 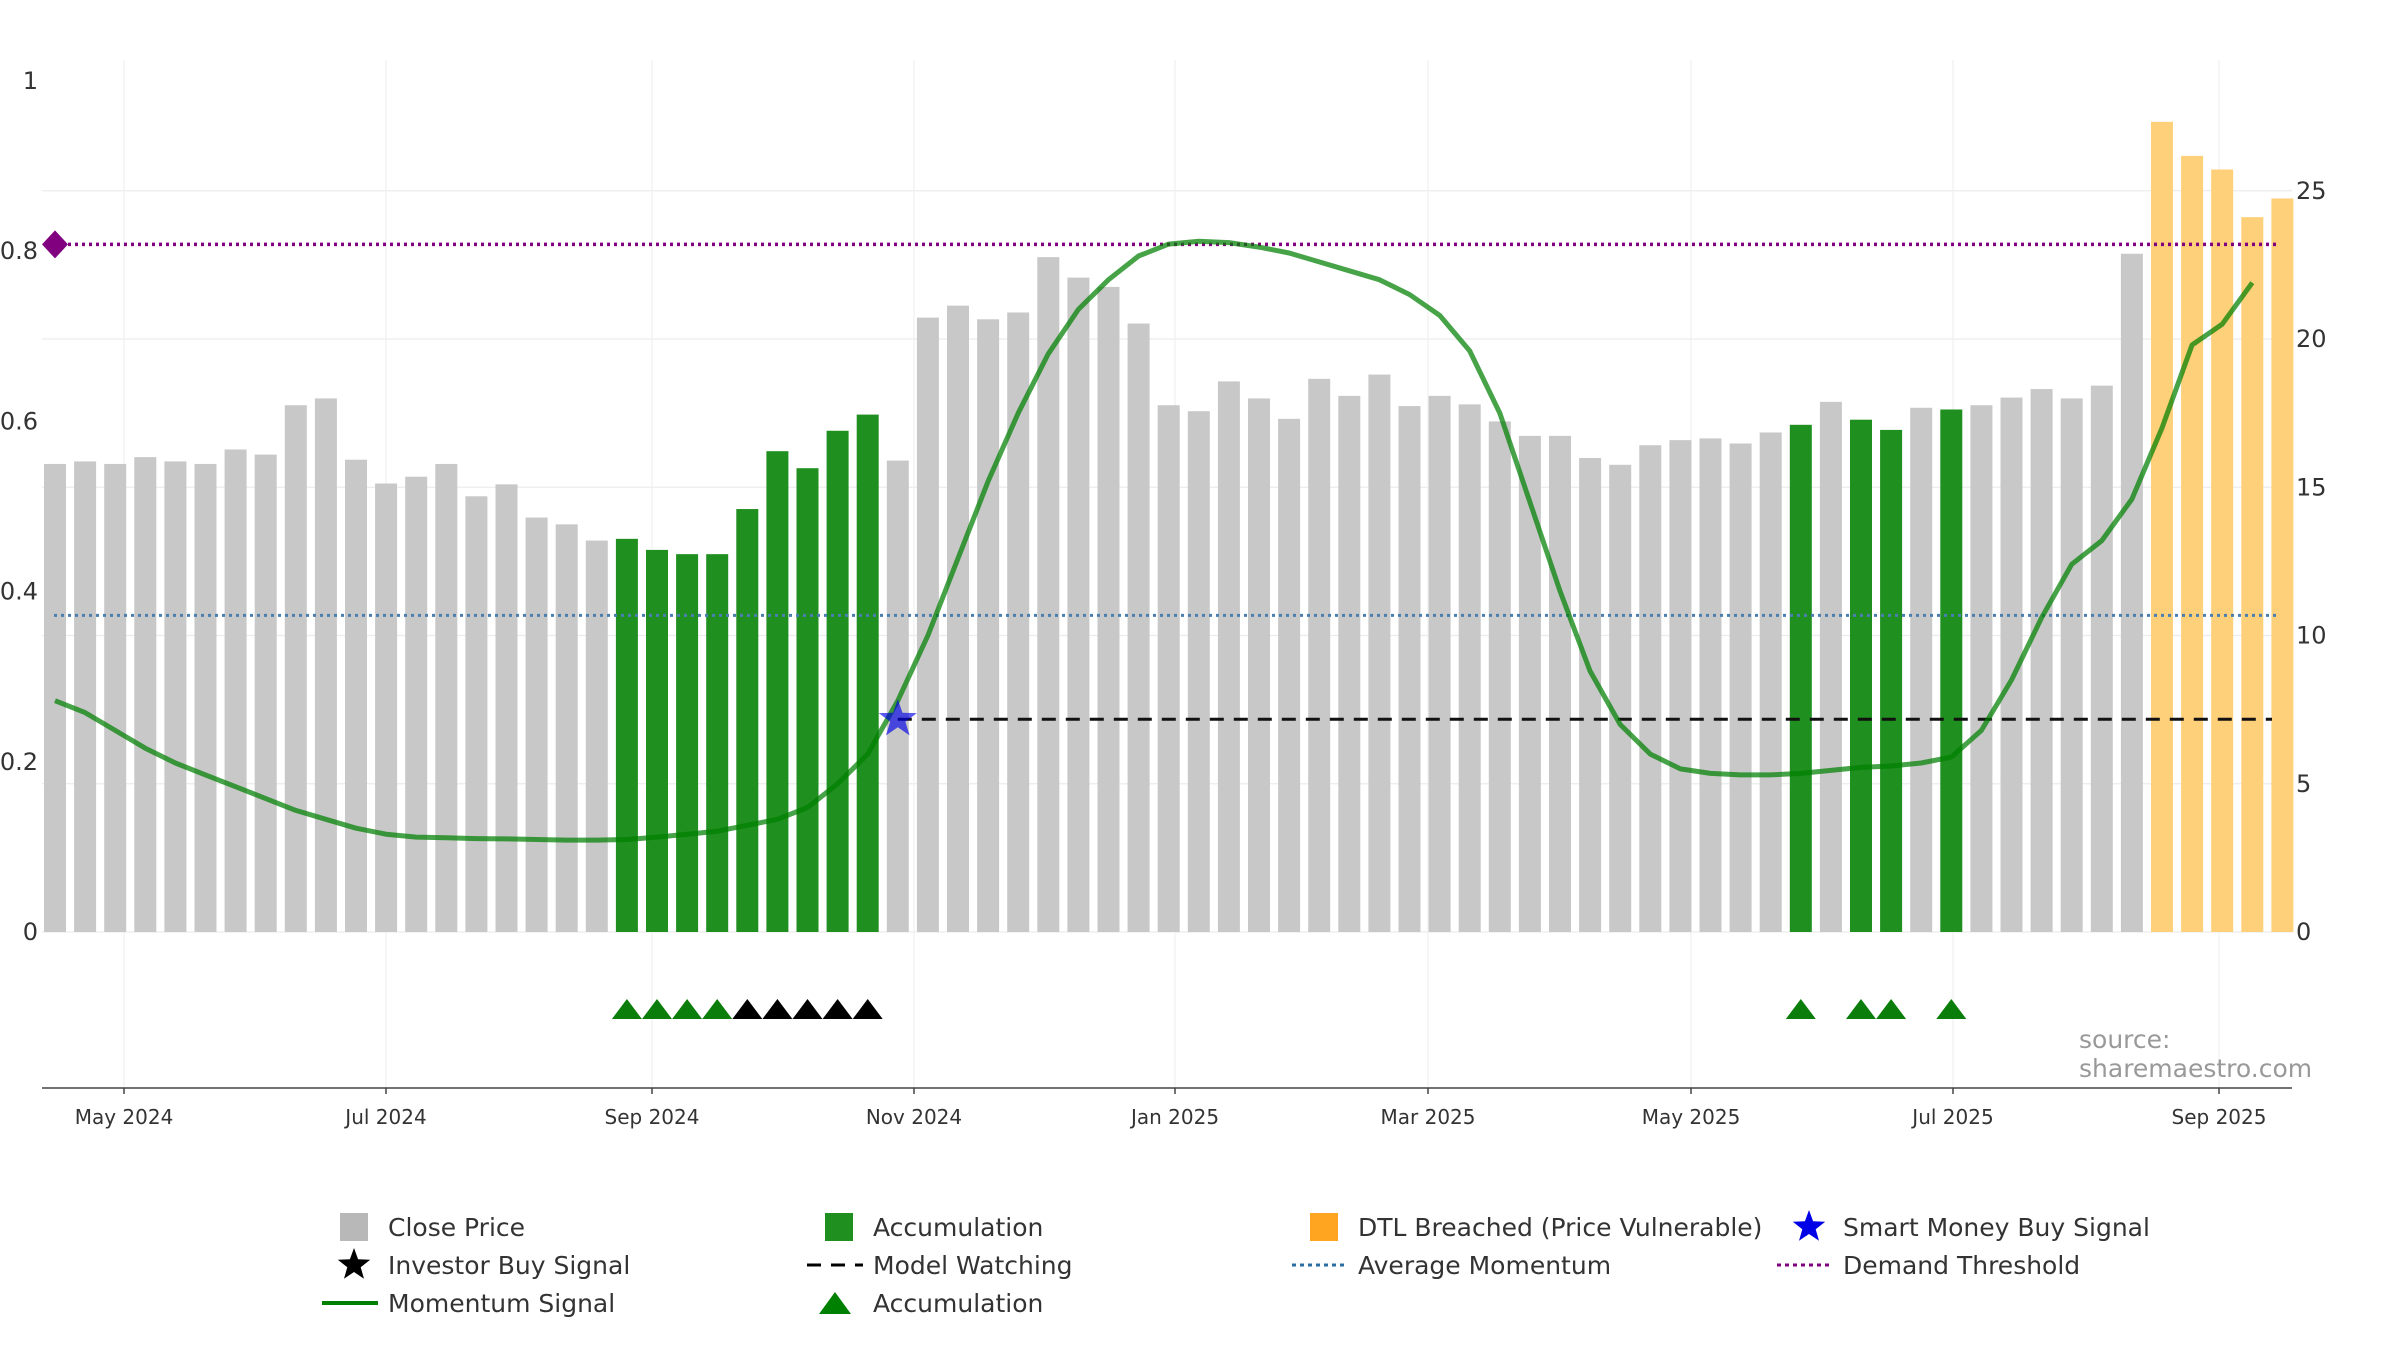 What do you see at coordinates (19, 592) in the screenshot?
I see `left-y-tick-label: 0.4` at bounding box center [19, 592].